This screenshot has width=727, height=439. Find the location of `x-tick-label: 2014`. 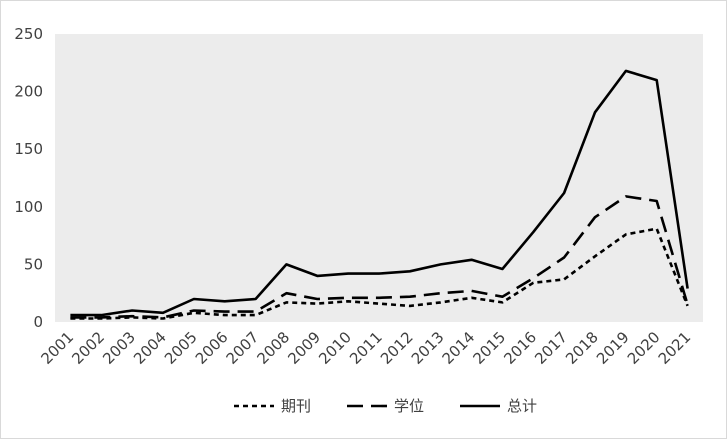

x-tick-label: 2014 is located at coordinates (459, 348).